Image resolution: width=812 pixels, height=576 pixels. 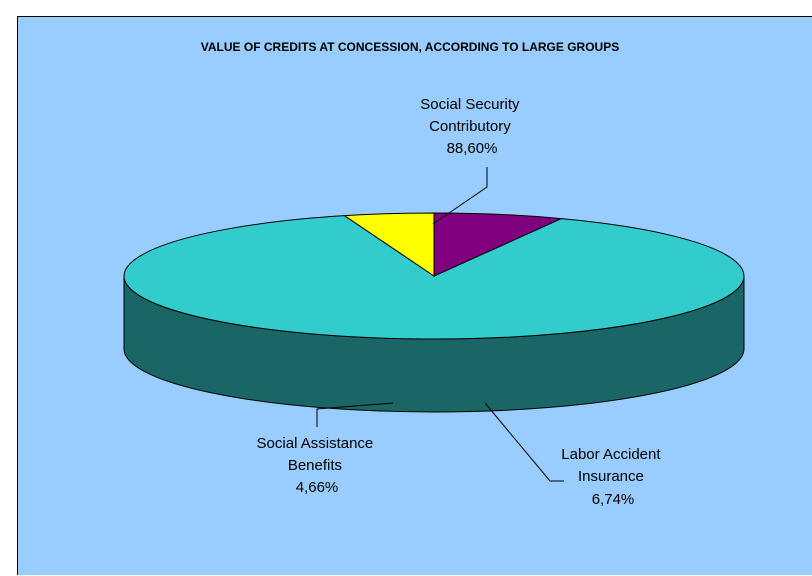 I want to click on slice-label-labor-accident: Labor Accident Insurance 6,74%, so click(x=612, y=477).